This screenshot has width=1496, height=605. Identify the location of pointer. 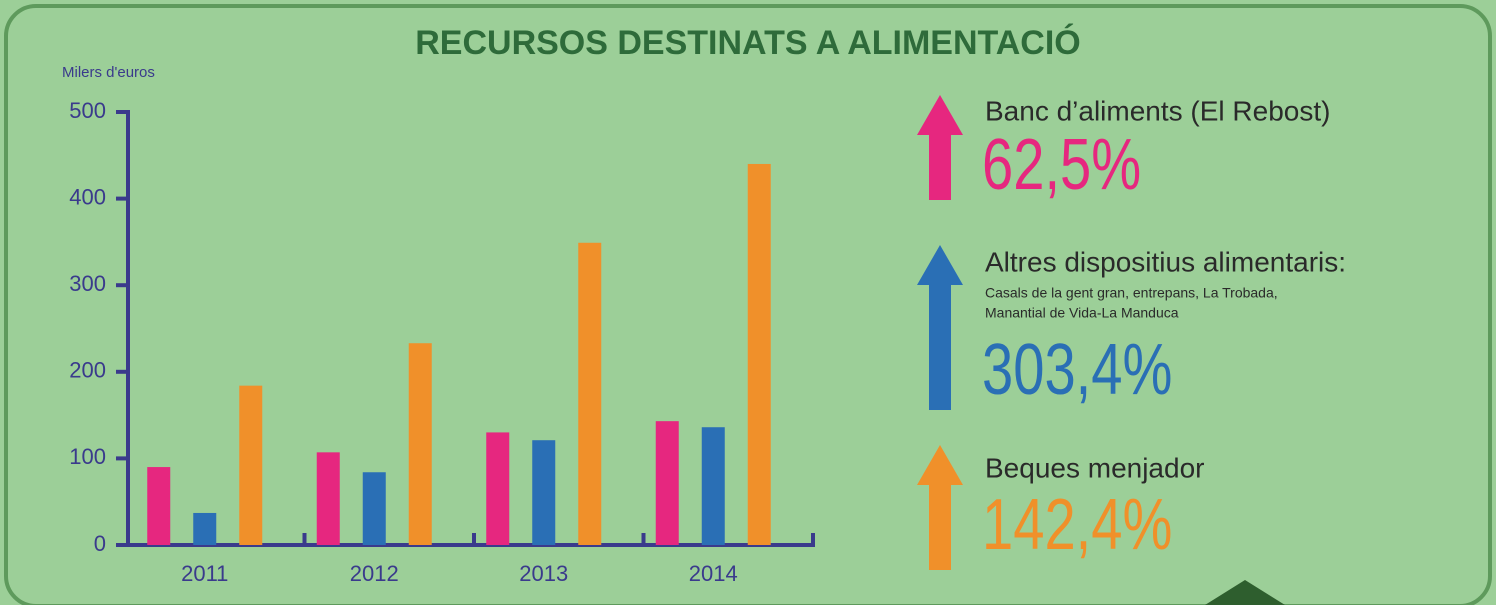
(1245, 592).